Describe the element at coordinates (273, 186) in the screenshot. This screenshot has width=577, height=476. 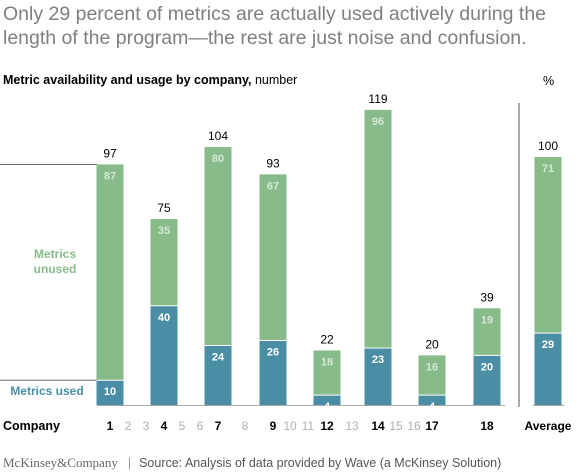
I see `data-label-unused-9: 67` at that location.